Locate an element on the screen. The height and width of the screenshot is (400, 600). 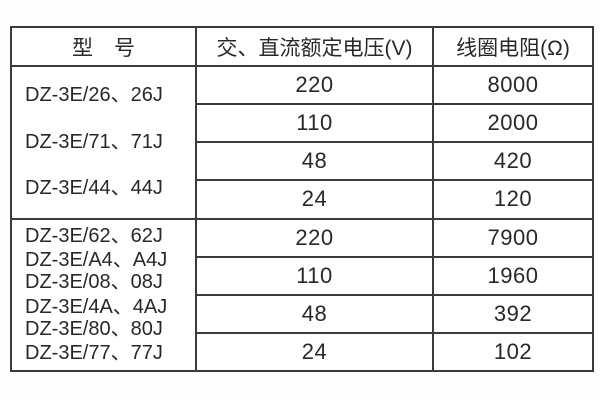
resistance-value: 420 is located at coordinates (513, 161).